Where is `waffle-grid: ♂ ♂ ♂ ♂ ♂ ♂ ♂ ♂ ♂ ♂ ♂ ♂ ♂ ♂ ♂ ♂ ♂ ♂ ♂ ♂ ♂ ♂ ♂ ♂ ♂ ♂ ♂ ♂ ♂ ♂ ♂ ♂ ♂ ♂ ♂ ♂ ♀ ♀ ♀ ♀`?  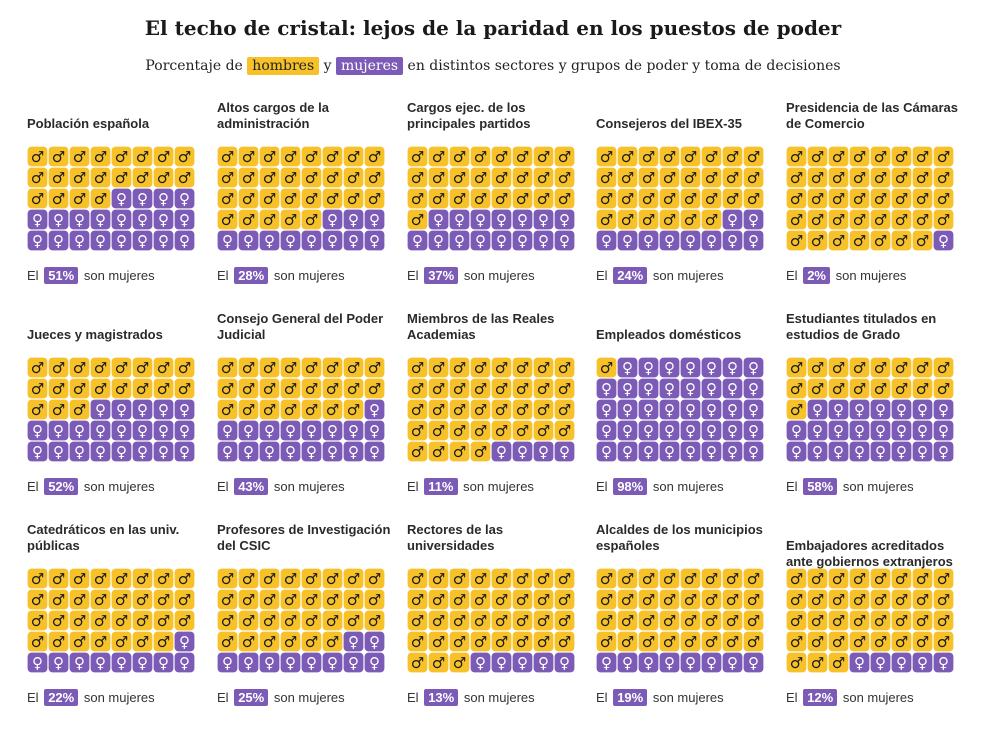
waffle-grid: ♂ ♂ ♂ ♂ ♂ ♂ ♂ ♂ ♂ ♂ ♂ ♂ ♂ ♂ ♂ ♂ ♂ ♂ ♂ ♂ ♂ ♂ ♂ ♂ ♂ ♂ ♂ ♂ ♂ ♂ ♂ ♂ ♂ ♂ ♂ ♂ ♀ ♀ ♀ ♀ is located at coordinates (491, 409).